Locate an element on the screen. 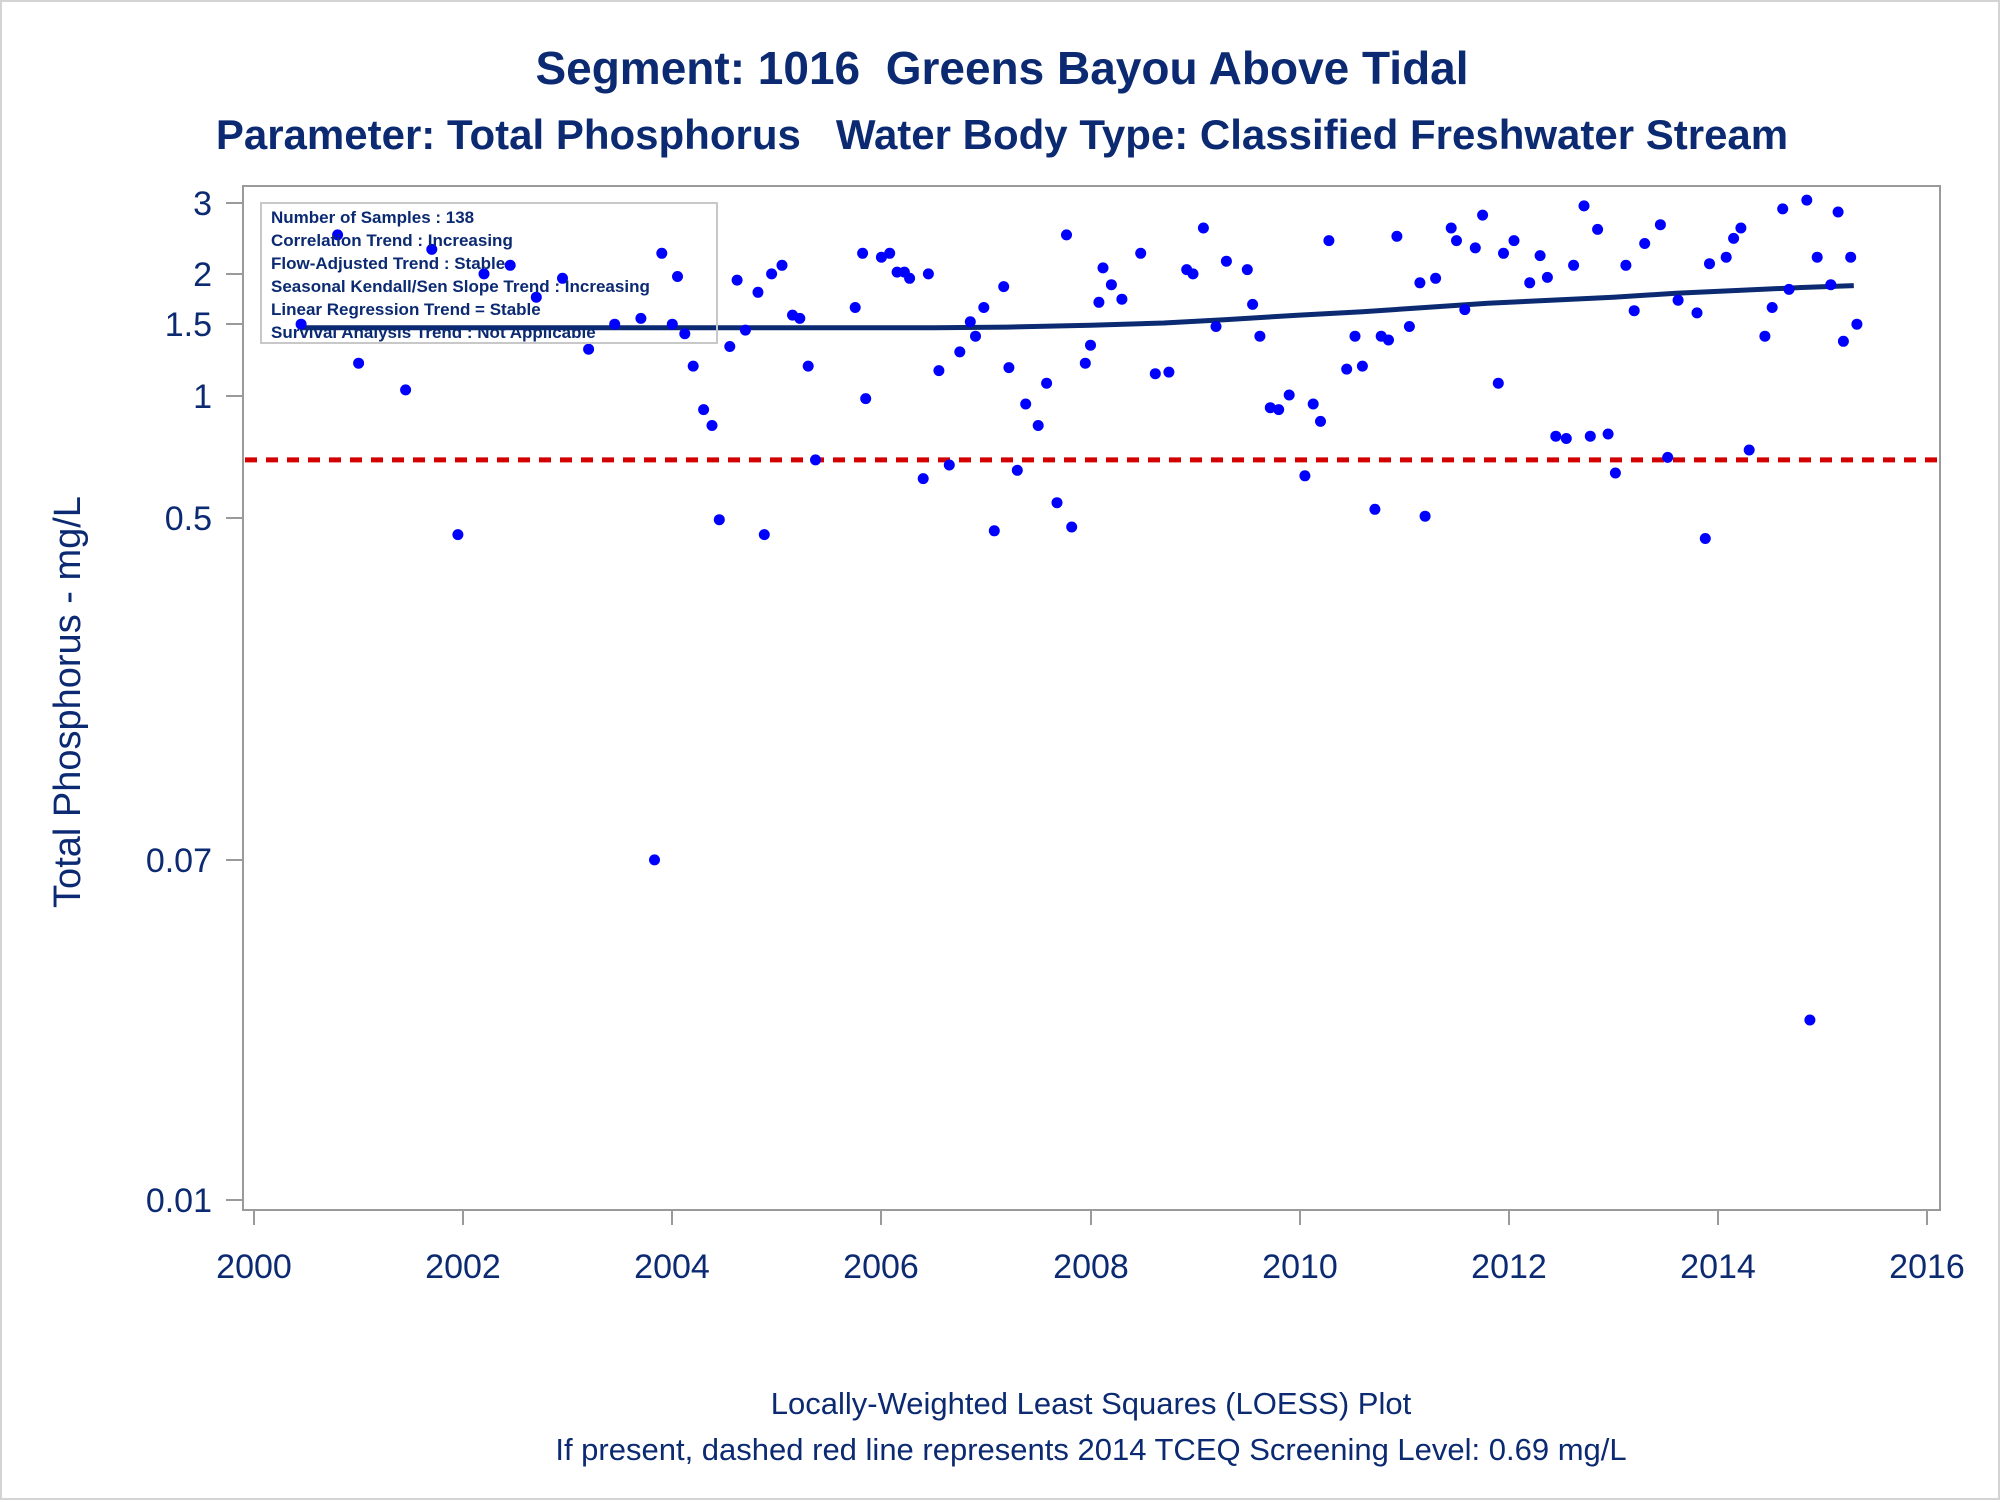  inset-line-linear-regression: Linear Regression Trend = Stable is located at coordinates (406, 309).